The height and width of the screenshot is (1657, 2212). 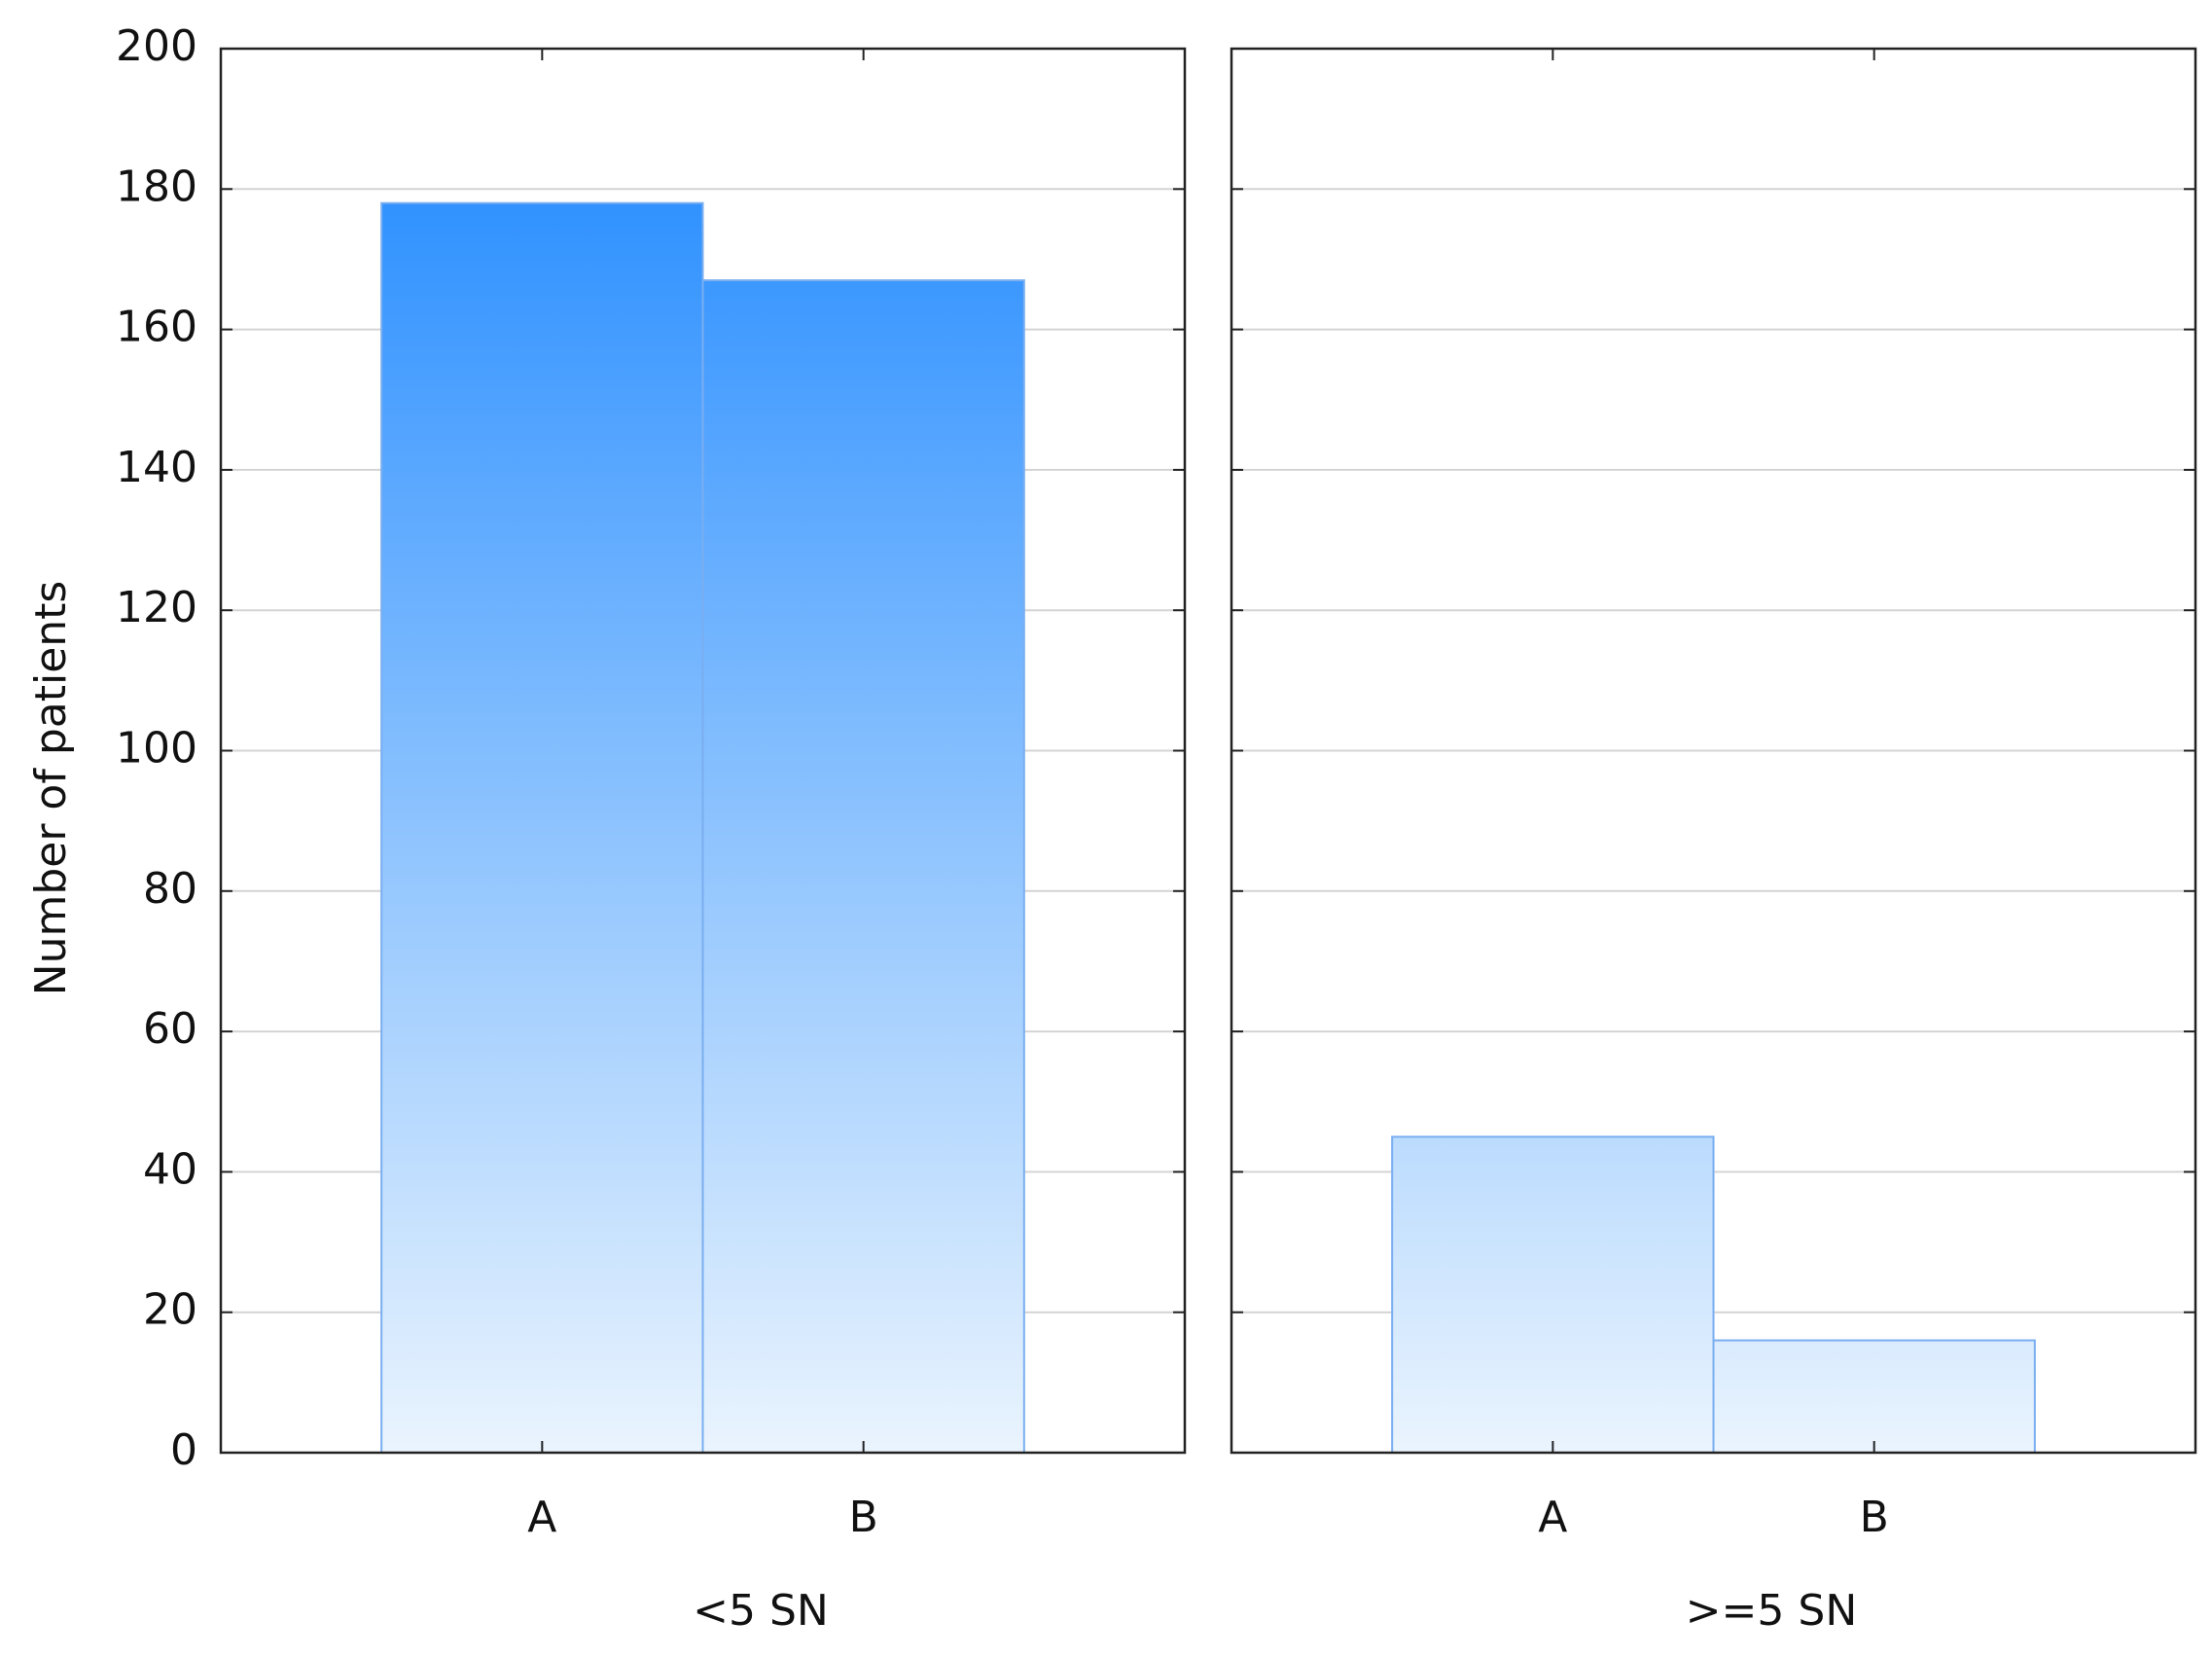 What do you see at coordinates (156, 46) in the screenshot?
I see `y-tick-label: 200` at bounding box center [156, 46].